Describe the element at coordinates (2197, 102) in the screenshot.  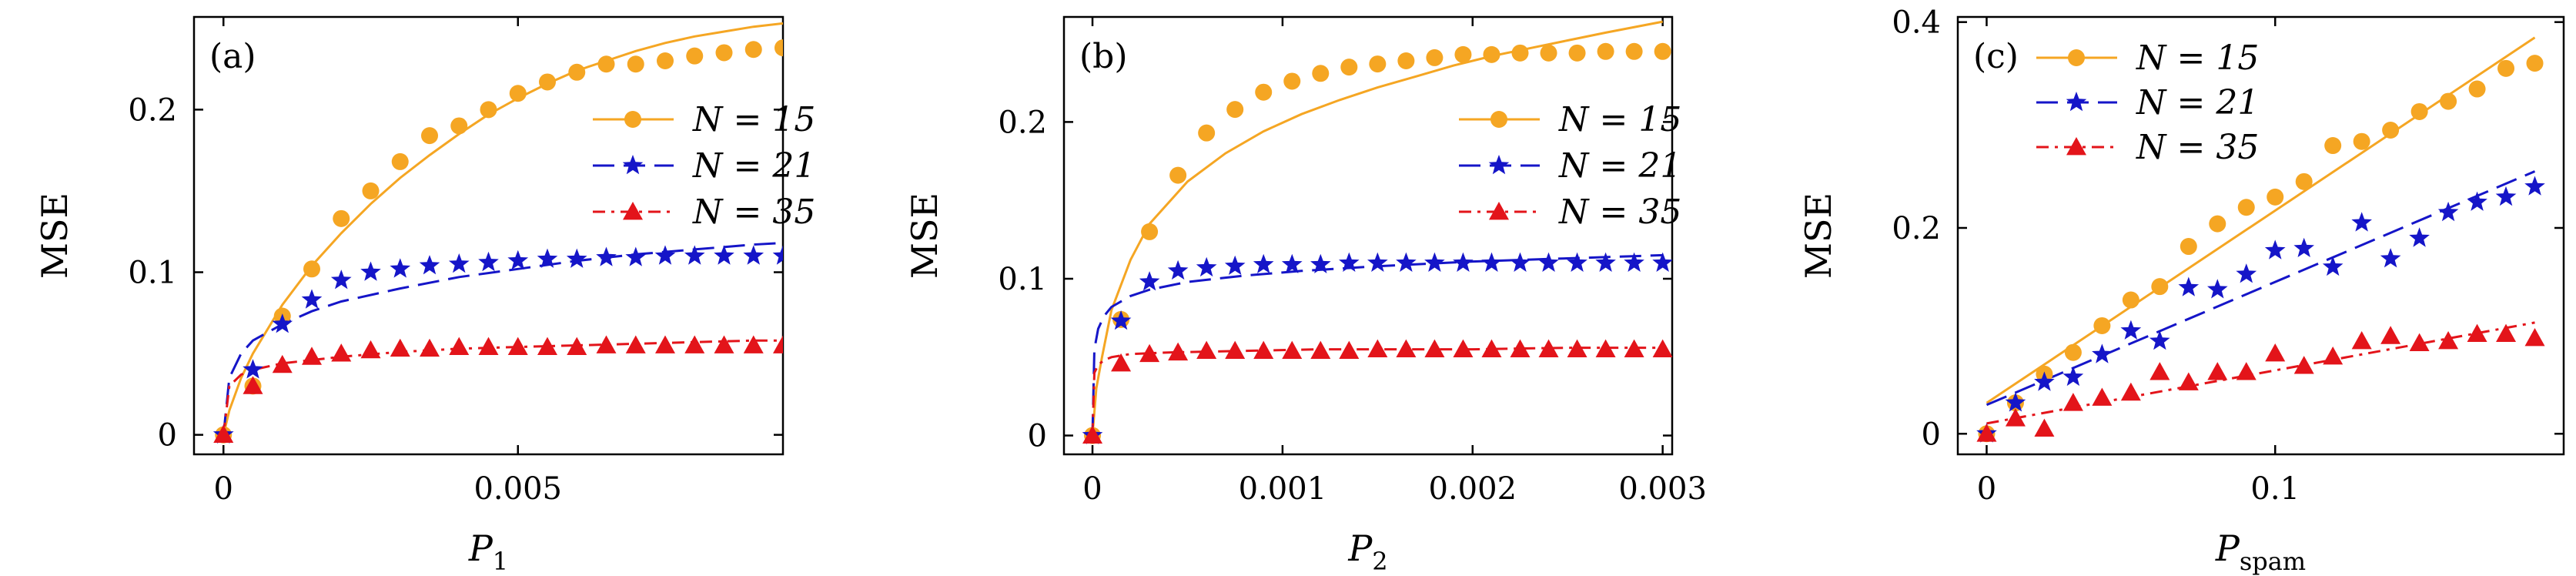
I see `legend-label: N = 21` at that location.